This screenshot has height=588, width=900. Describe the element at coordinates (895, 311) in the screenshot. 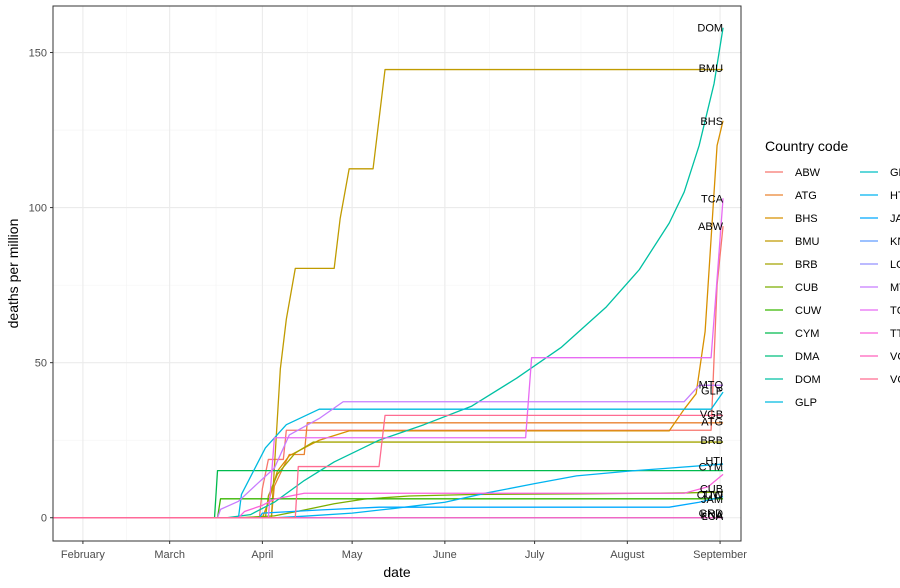

I see `legend-label-tca: TCA` at that location.